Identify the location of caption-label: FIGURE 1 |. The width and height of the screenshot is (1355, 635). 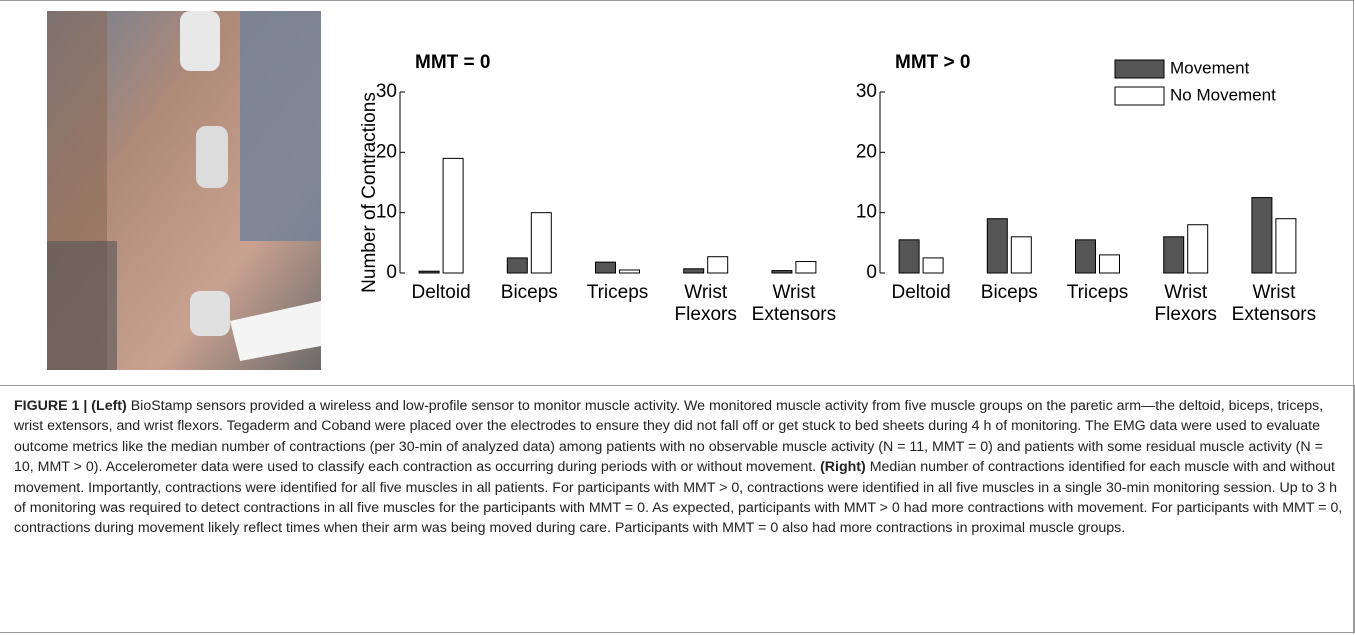
(51, 406).